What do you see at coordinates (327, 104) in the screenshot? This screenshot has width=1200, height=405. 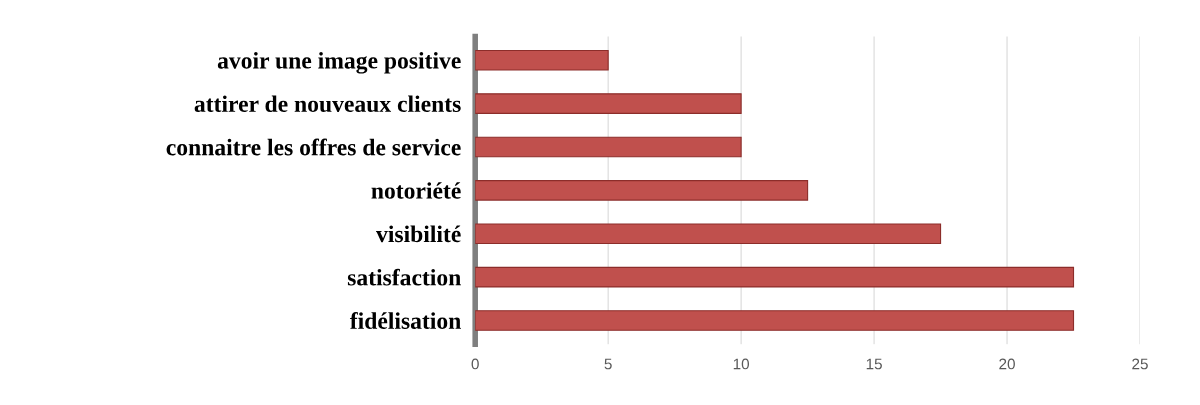 I see `y-tick-label: attirer de nouveaux clients` at bounding box center [327, 104].